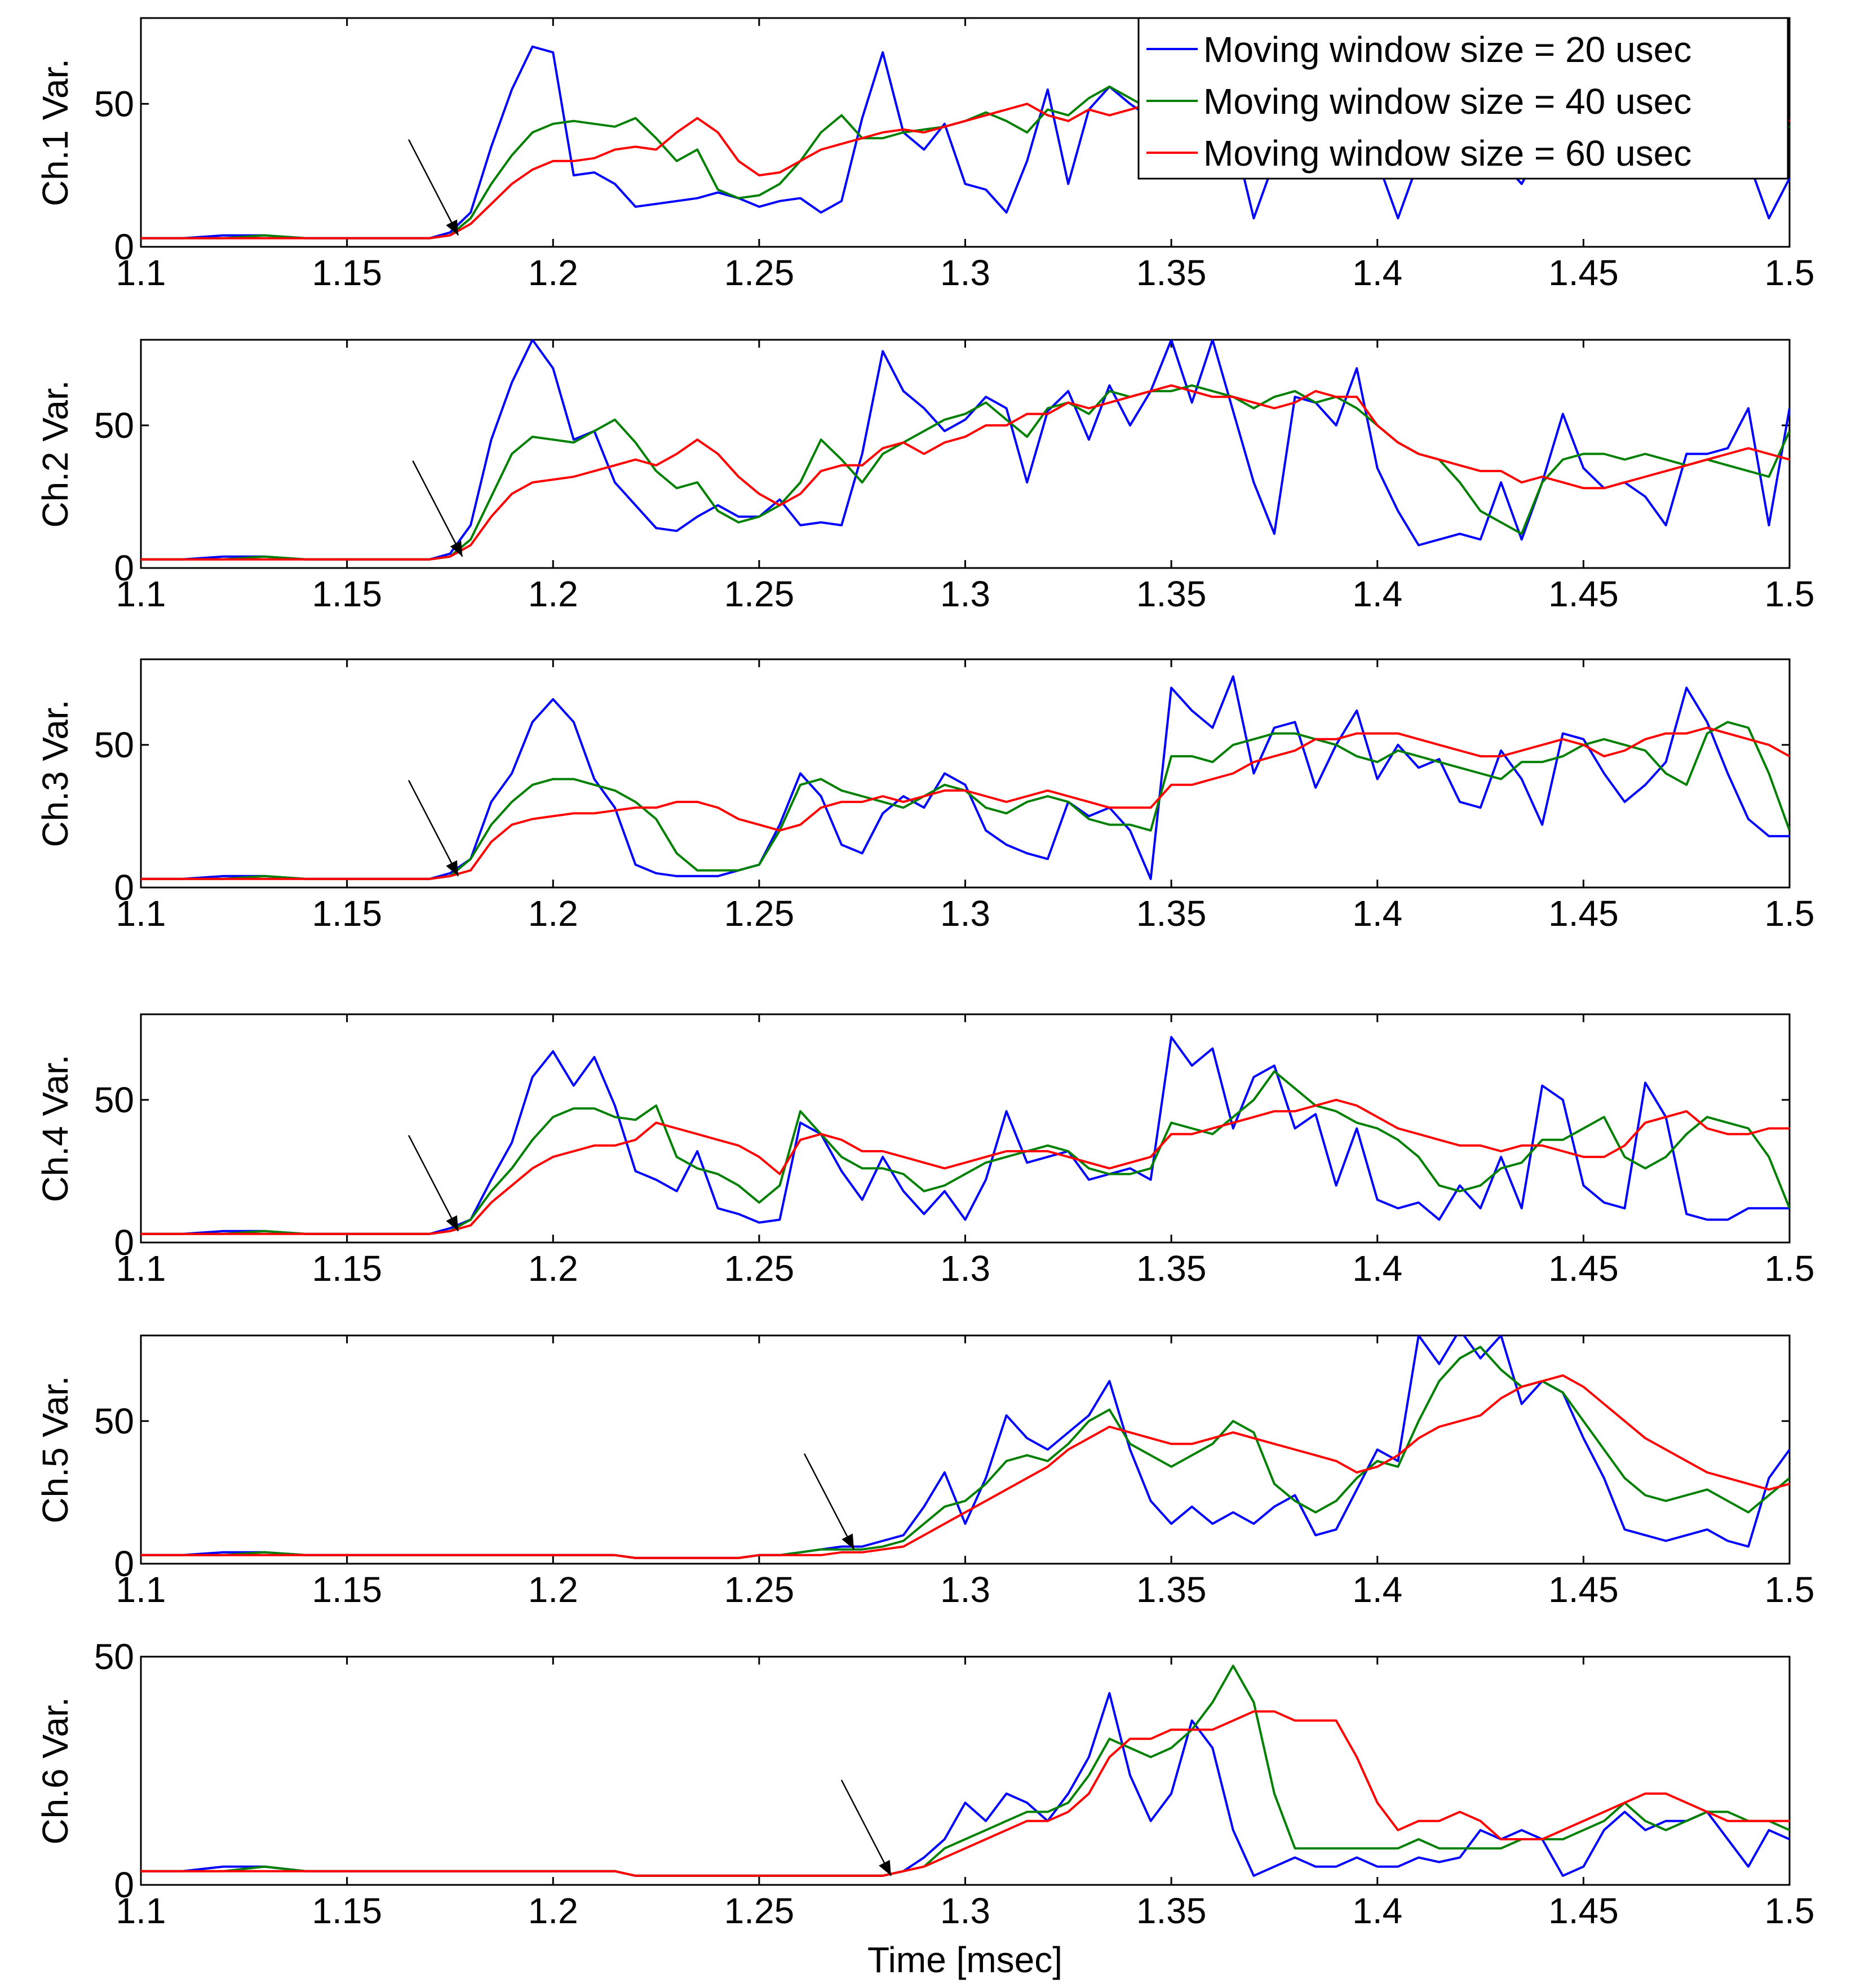 Image resolution: width=1860 pixels, height=1988 pixels. I want to click on y-axis-label: Ch.2 Var., so click(55, 453).